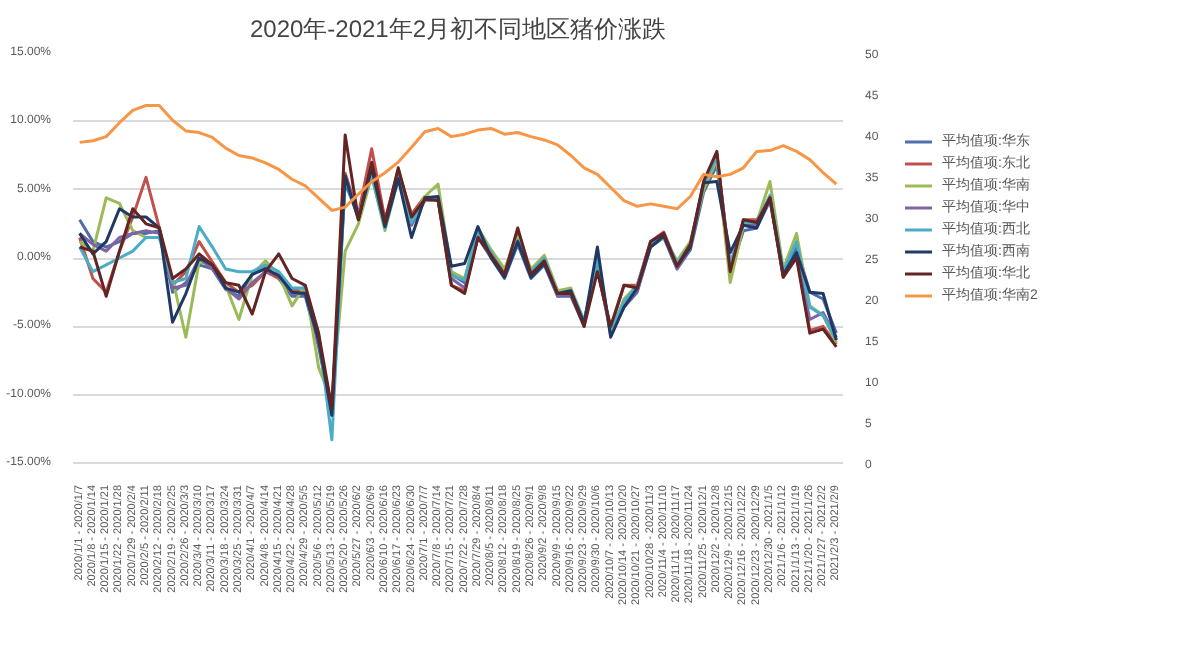 This screenshot has height=658, width=1200. I want to click on line-series, so click(458, 157).